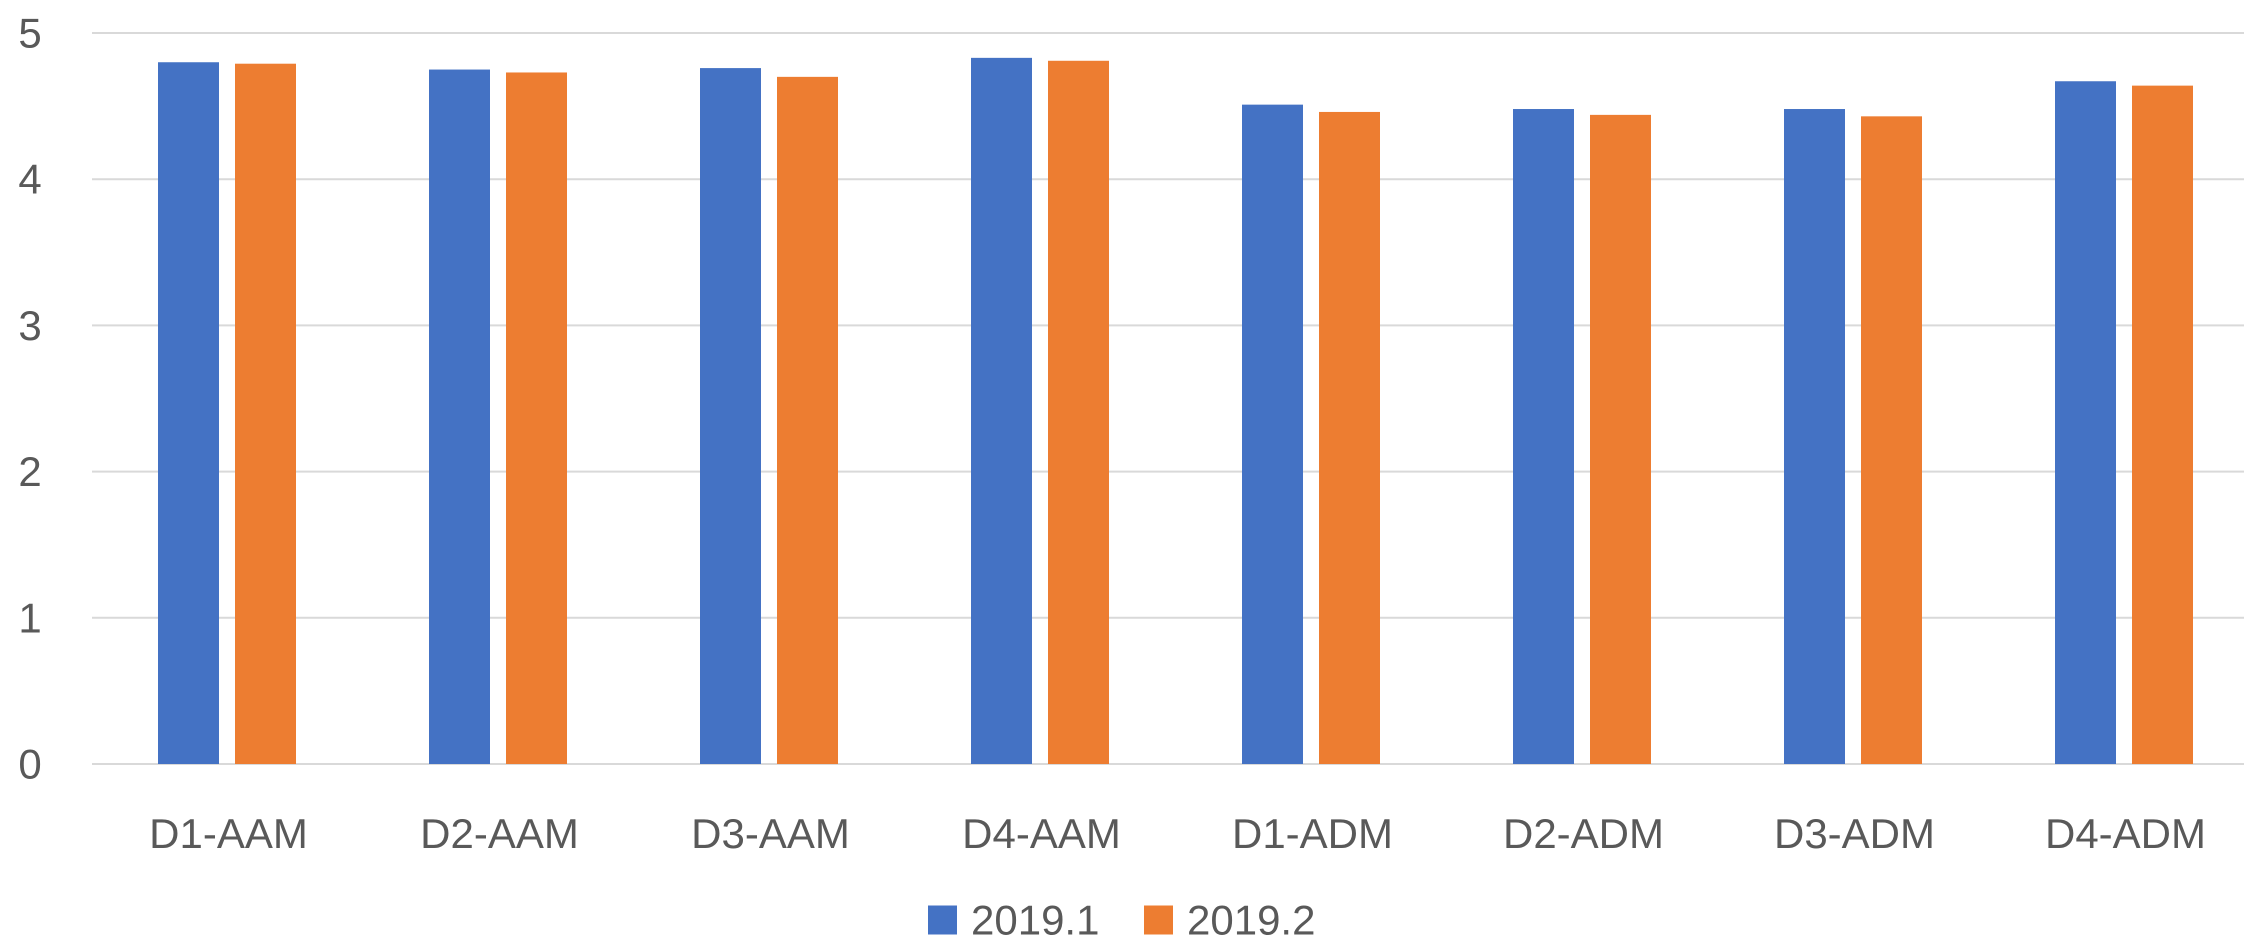 The width and height of the screenshot is (2244, 942). What do you see at coordinates (29, 399) in the screenshot?
I see `y-axis-tick-labels: 0 1 2 3 4 5` at bounding box center [29, 399].